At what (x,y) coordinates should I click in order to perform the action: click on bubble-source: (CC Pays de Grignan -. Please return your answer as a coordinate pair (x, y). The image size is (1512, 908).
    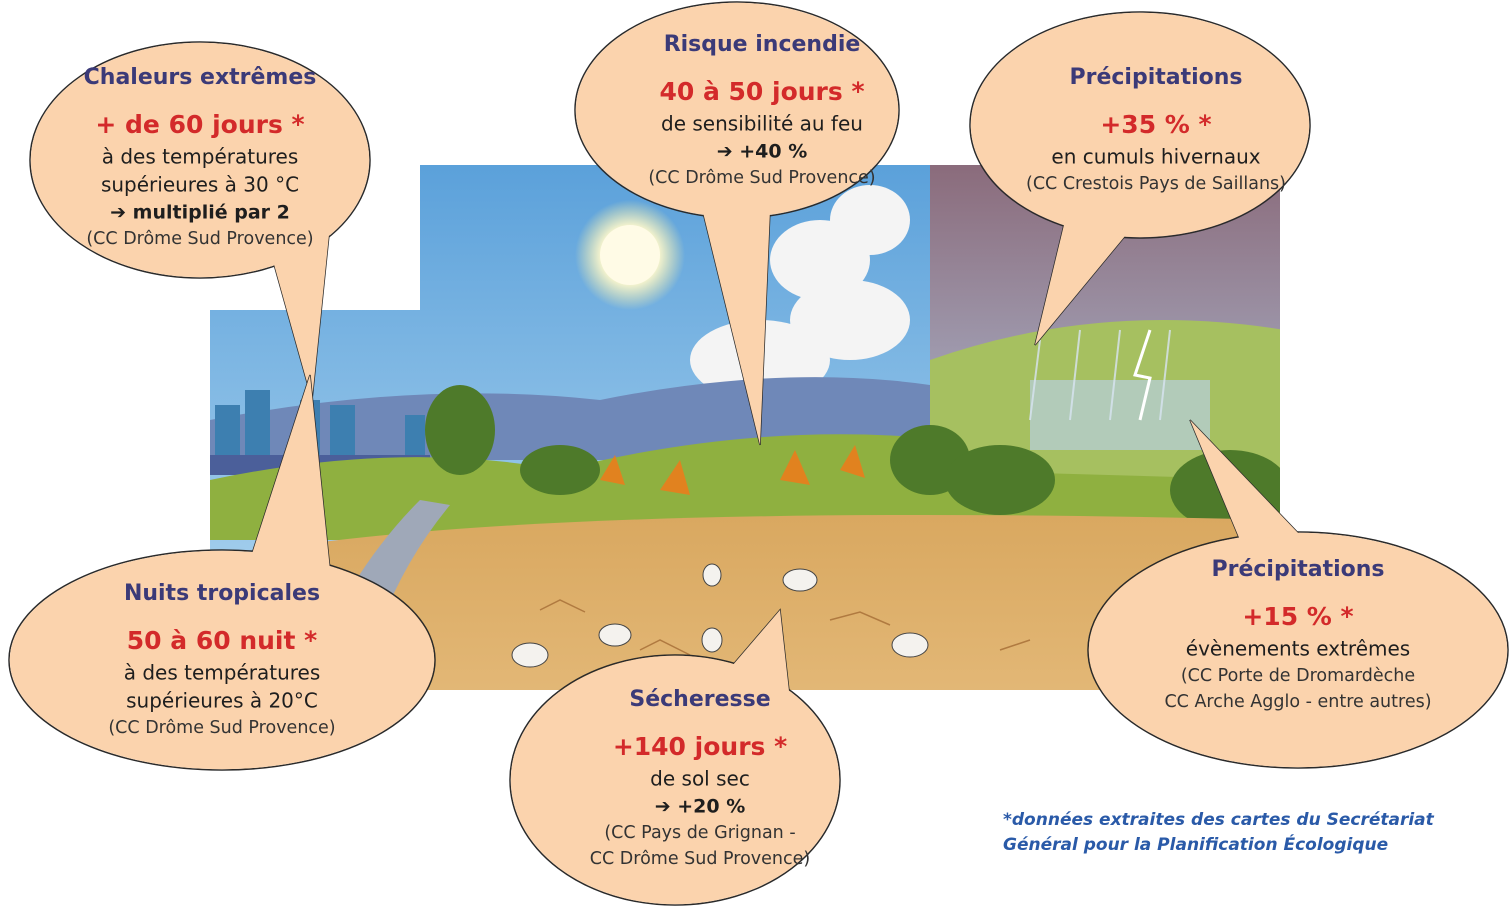
    Looking at the image, I should click on (699, 833).